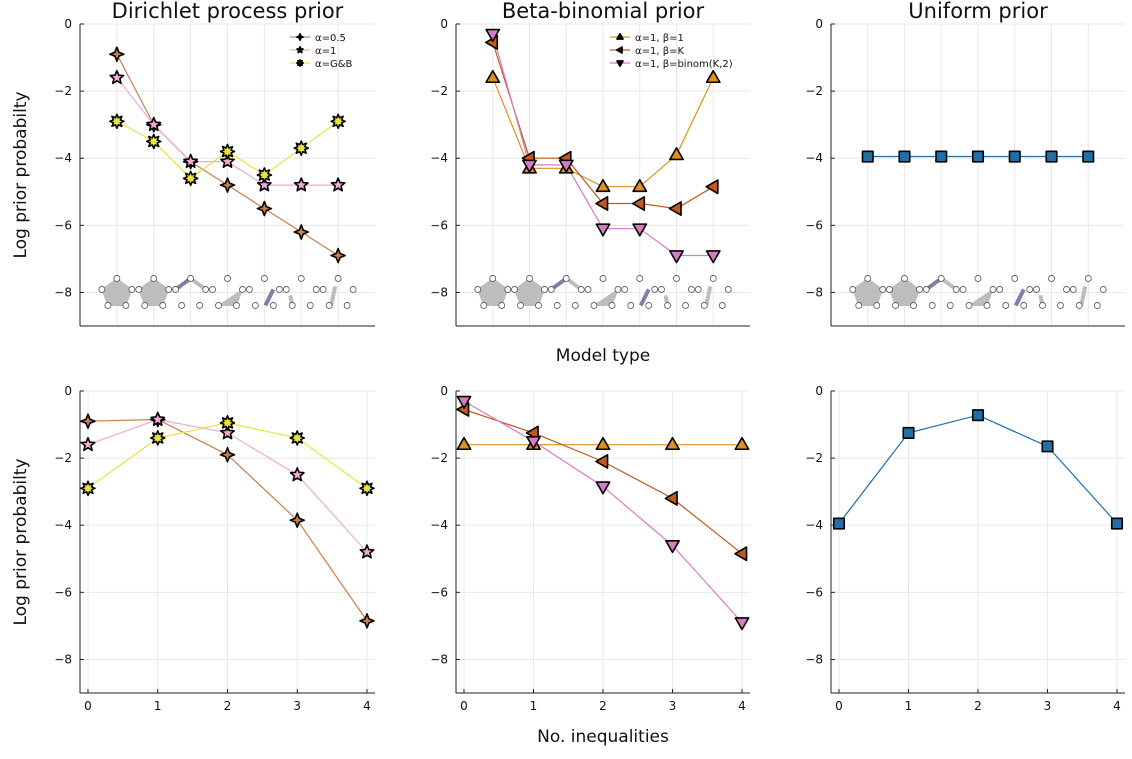 This screenshot has height=759, width=1132. I want to click on chart-title: Uniform prior, so click(978, 11).